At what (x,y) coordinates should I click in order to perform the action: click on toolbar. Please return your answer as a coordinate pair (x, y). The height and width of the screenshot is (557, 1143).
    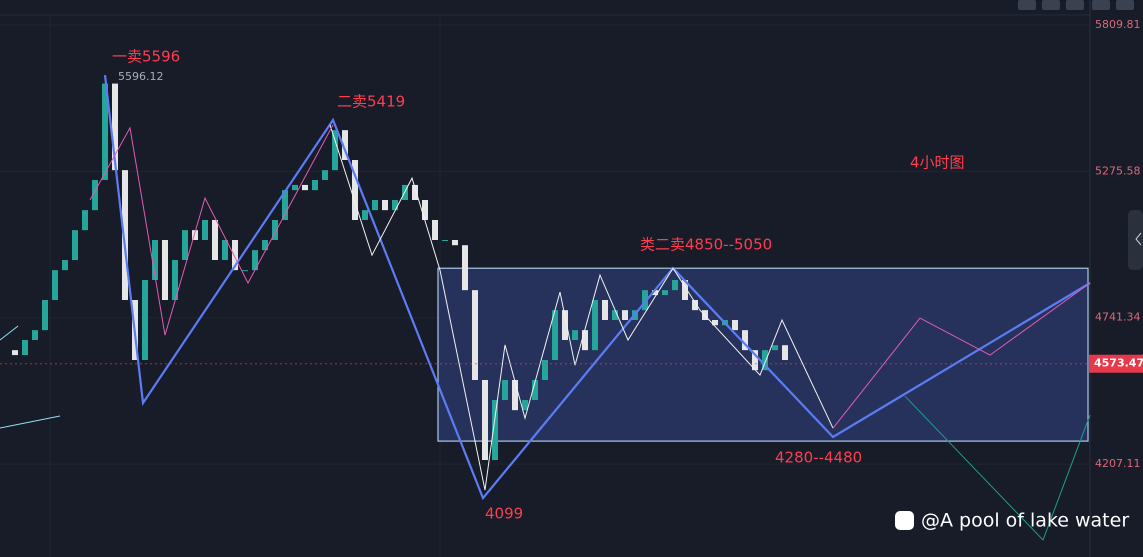
    Looking at the image, I should click on (1076, 5).